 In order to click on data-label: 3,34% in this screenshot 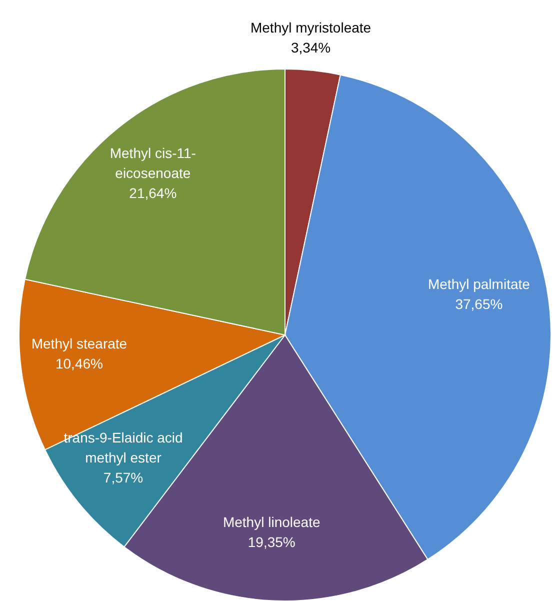, I will do `click(310, 48)`.